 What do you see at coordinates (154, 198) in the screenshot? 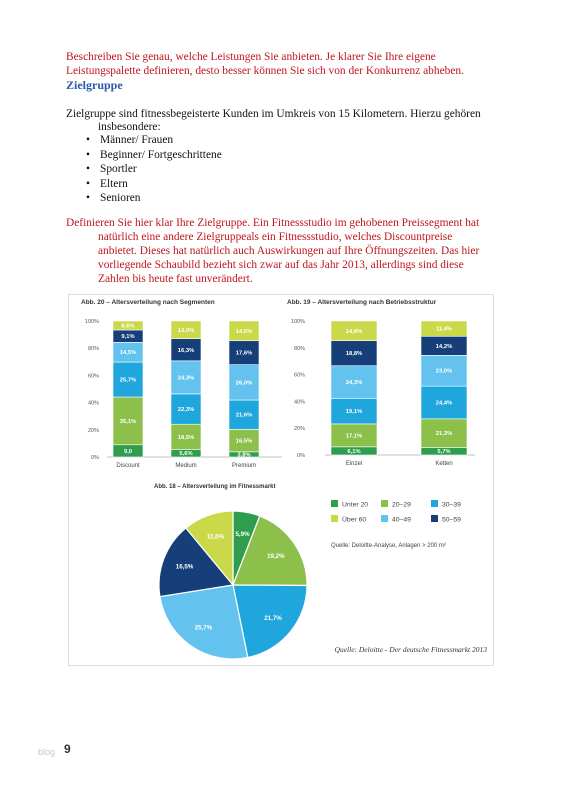
I see `list-item: Senioren` at bounding box center [154, 198].